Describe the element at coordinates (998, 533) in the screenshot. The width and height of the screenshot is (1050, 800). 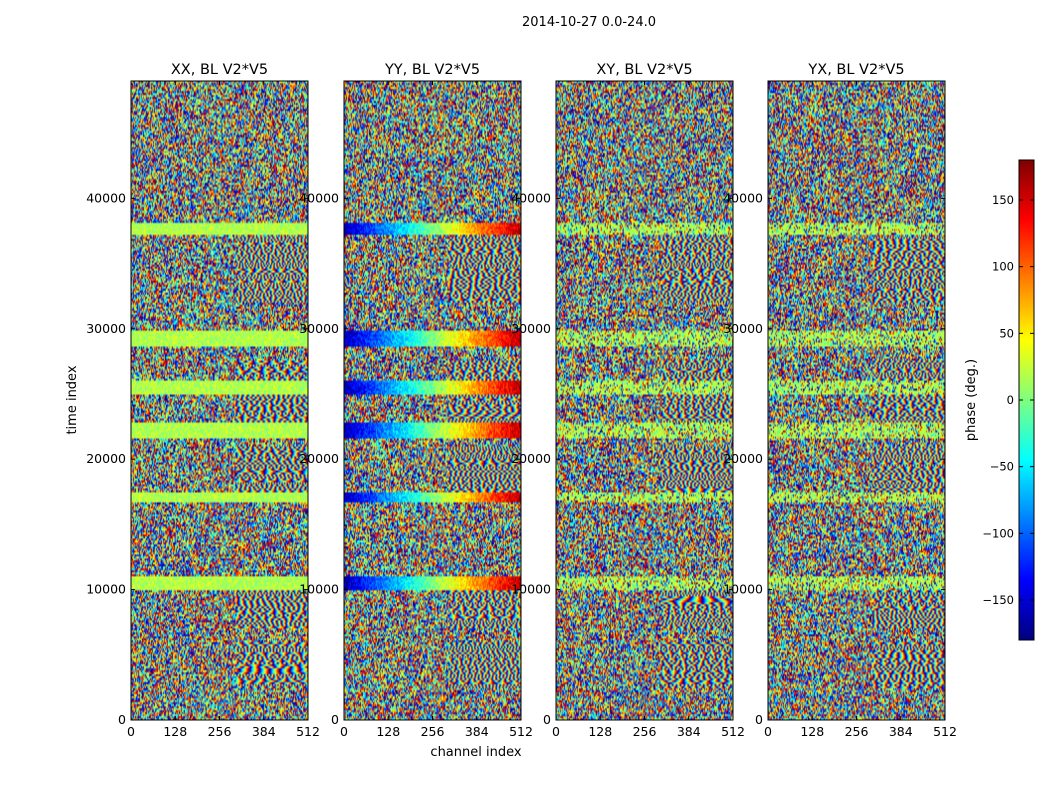
I see `colorbar-tick-label: −100` at that location.